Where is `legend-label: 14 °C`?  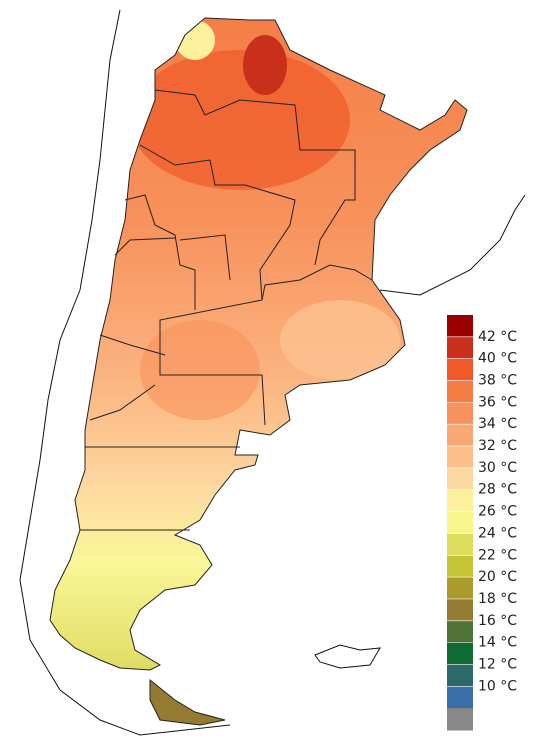
legend-label: 14 °C is located at coordinates (497, 643).